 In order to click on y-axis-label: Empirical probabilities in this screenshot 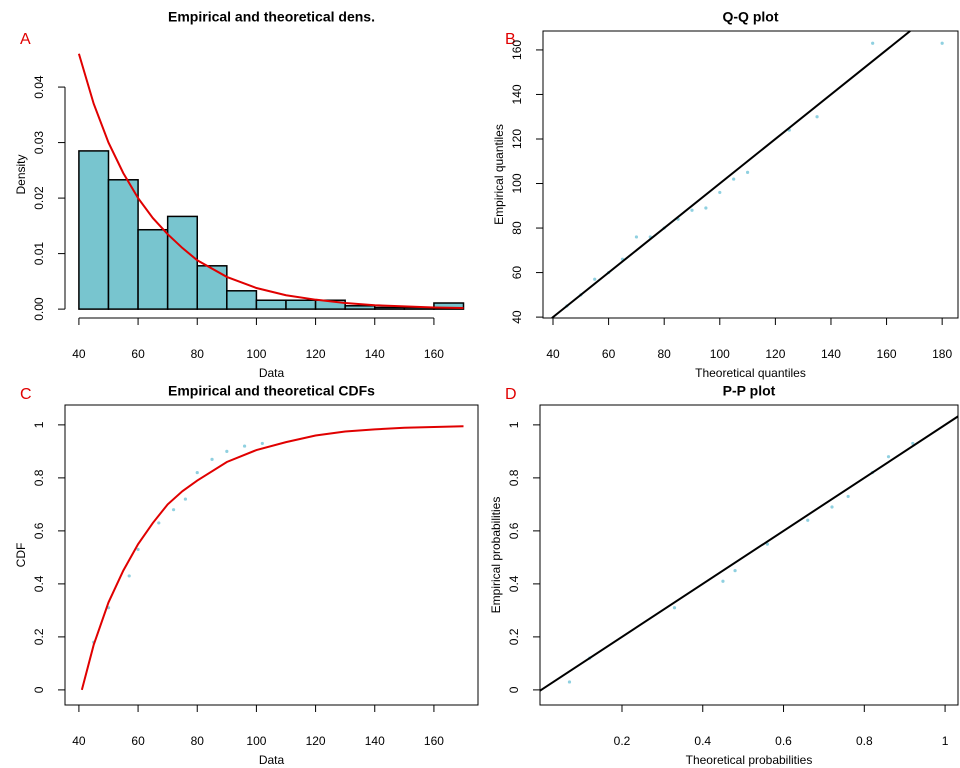, I will do `click(496, 555)`.